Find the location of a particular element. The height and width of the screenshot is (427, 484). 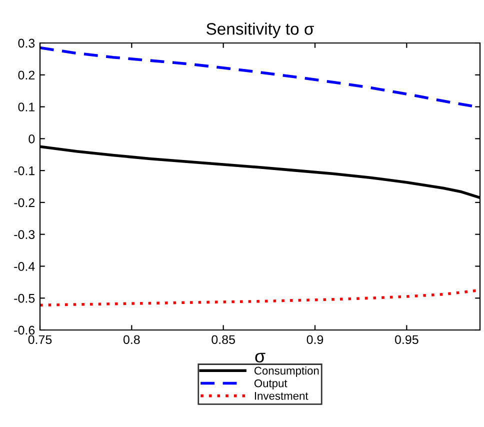

x-tick-label: 0.85 is located at coordinates (223, 339).